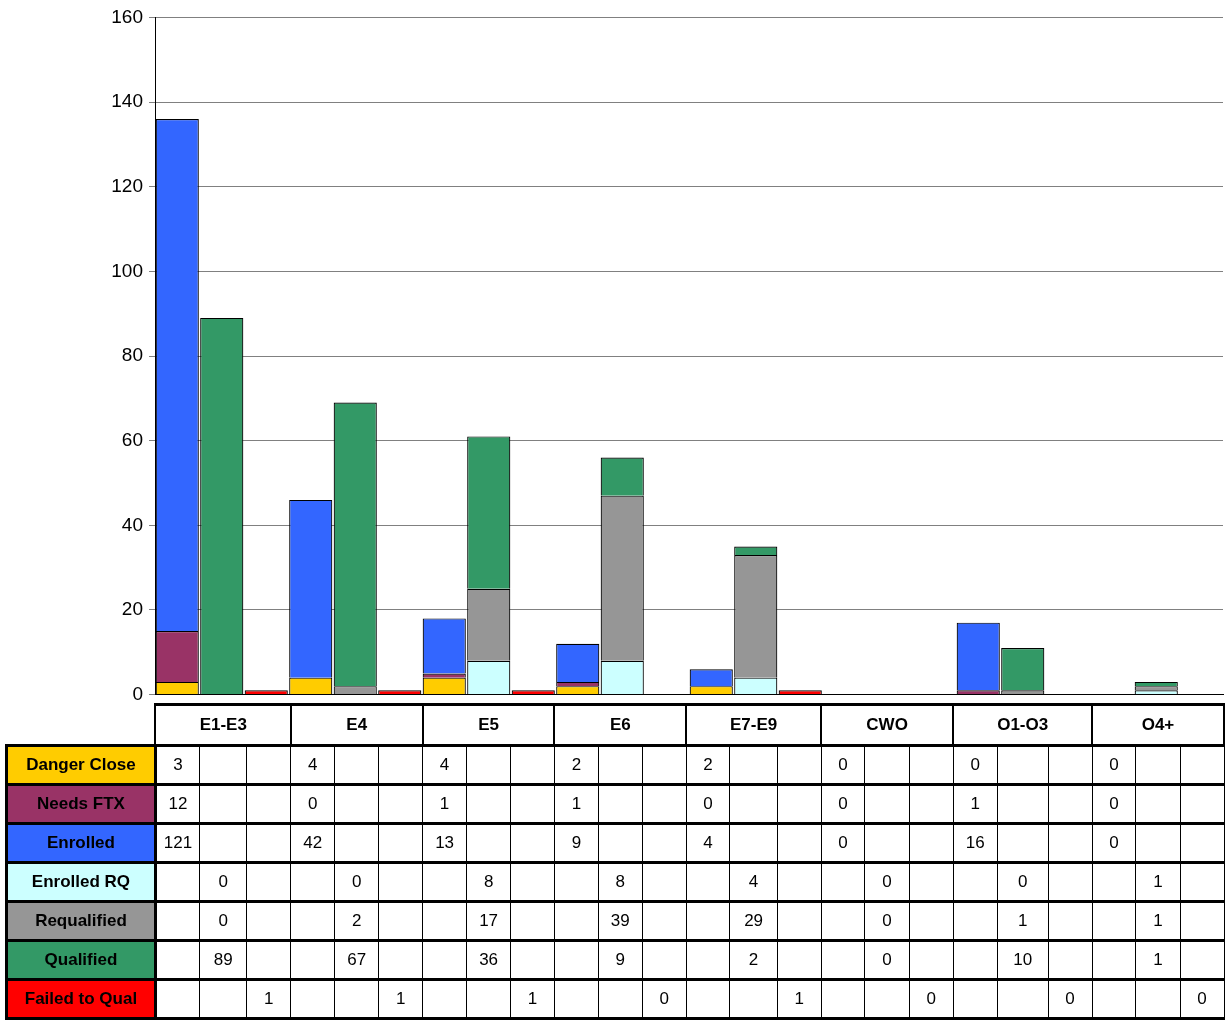 The image size is (1225, 1028). Describe the element at coordinates (488, 960) in the screenshot. I see `data-label: 36` at that location.